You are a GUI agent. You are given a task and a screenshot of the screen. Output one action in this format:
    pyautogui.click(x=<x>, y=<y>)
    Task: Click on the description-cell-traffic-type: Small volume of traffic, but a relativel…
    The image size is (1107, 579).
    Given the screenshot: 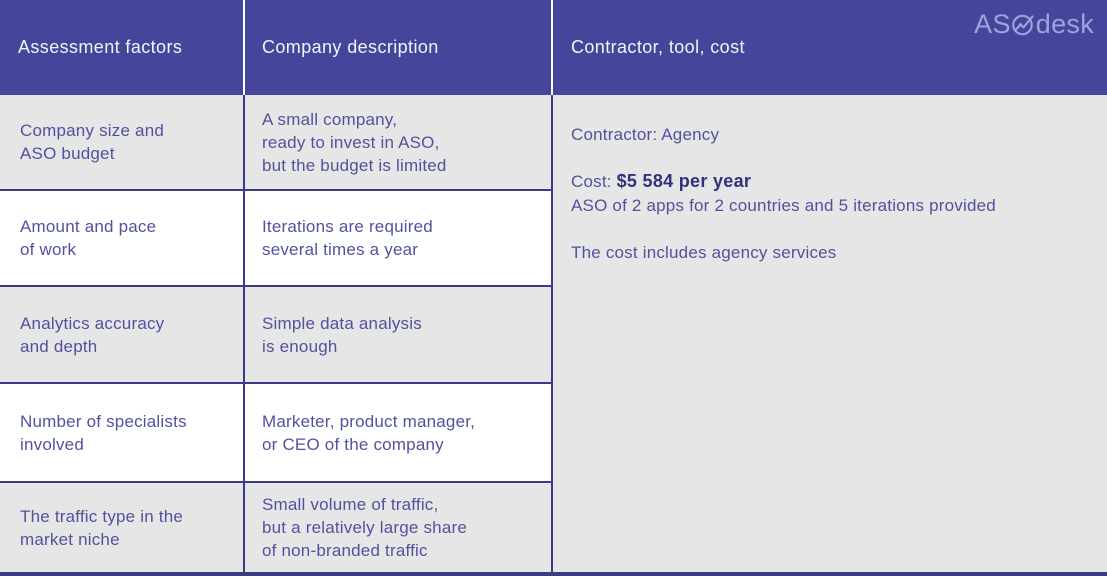 What is the action you would take?
    pyautogui.click(x=399, y=527)
    